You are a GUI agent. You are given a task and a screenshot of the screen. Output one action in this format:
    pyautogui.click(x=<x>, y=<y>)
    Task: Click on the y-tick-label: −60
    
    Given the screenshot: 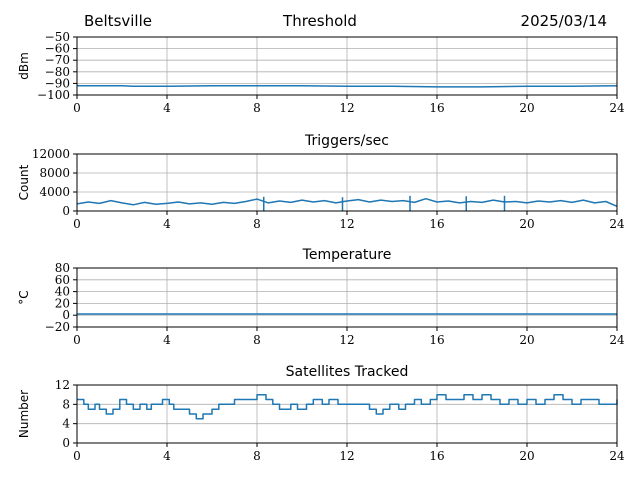 What is the action you would take?
    pyautogui.click(x=57, y=49)
    